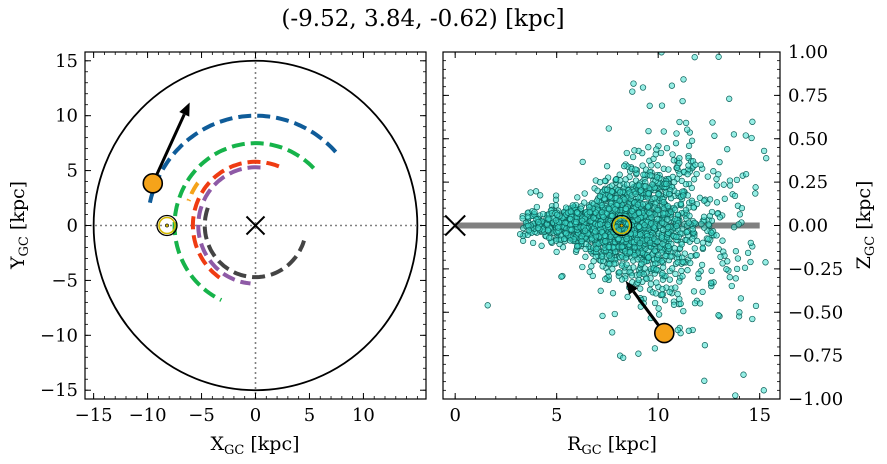  What do you see at coordinates (153, 183) in the screenshot?
I see `star-marker` at bounding box center [153, 183].